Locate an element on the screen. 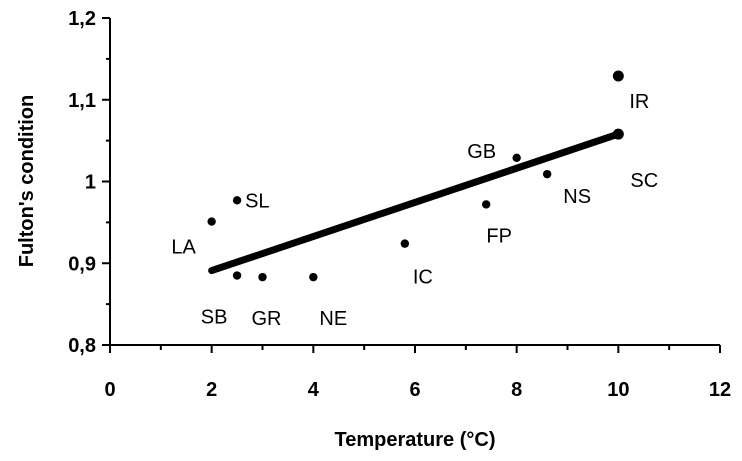 The height and width of the screenshot is (461, 742). x-tick-label: 10 is located at coordinates (618, 390).